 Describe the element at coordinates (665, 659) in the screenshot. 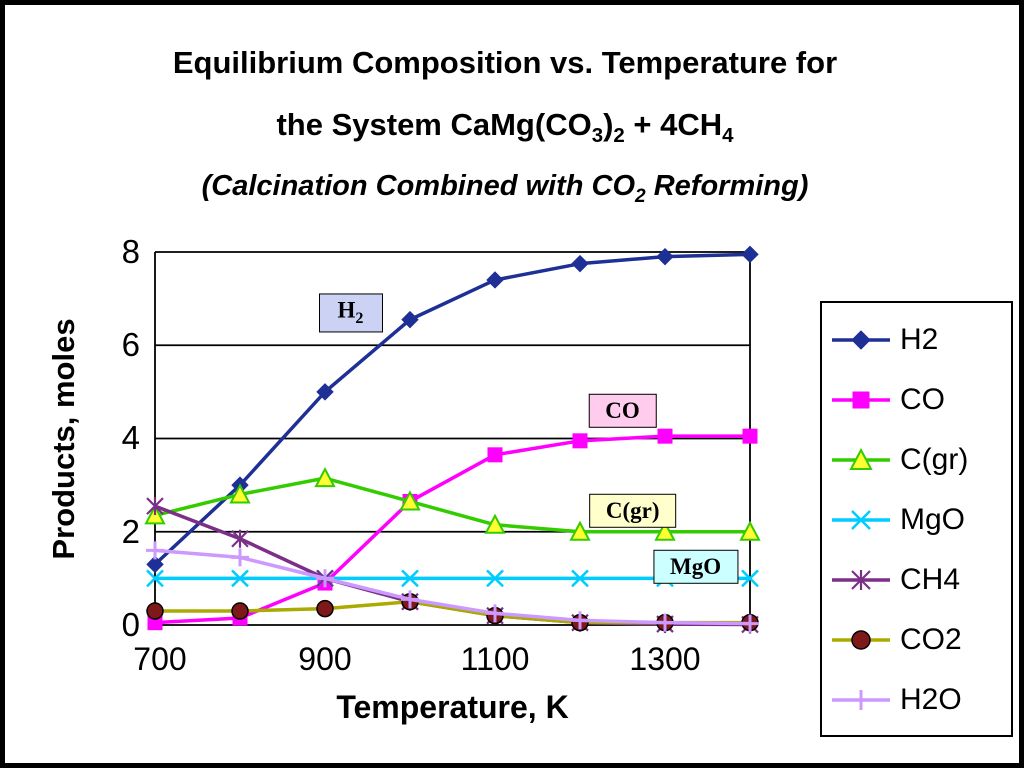

I see `x-tick-label-1300: 1300` at that location.